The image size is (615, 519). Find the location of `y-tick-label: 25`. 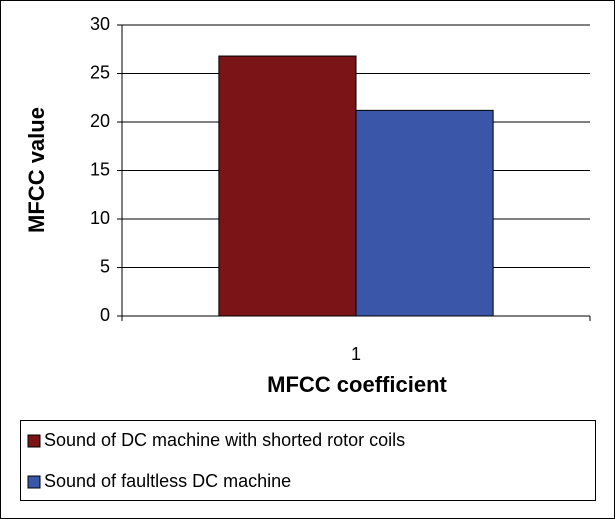

y-tick-label: 25 is located at coordinates (100, 72).